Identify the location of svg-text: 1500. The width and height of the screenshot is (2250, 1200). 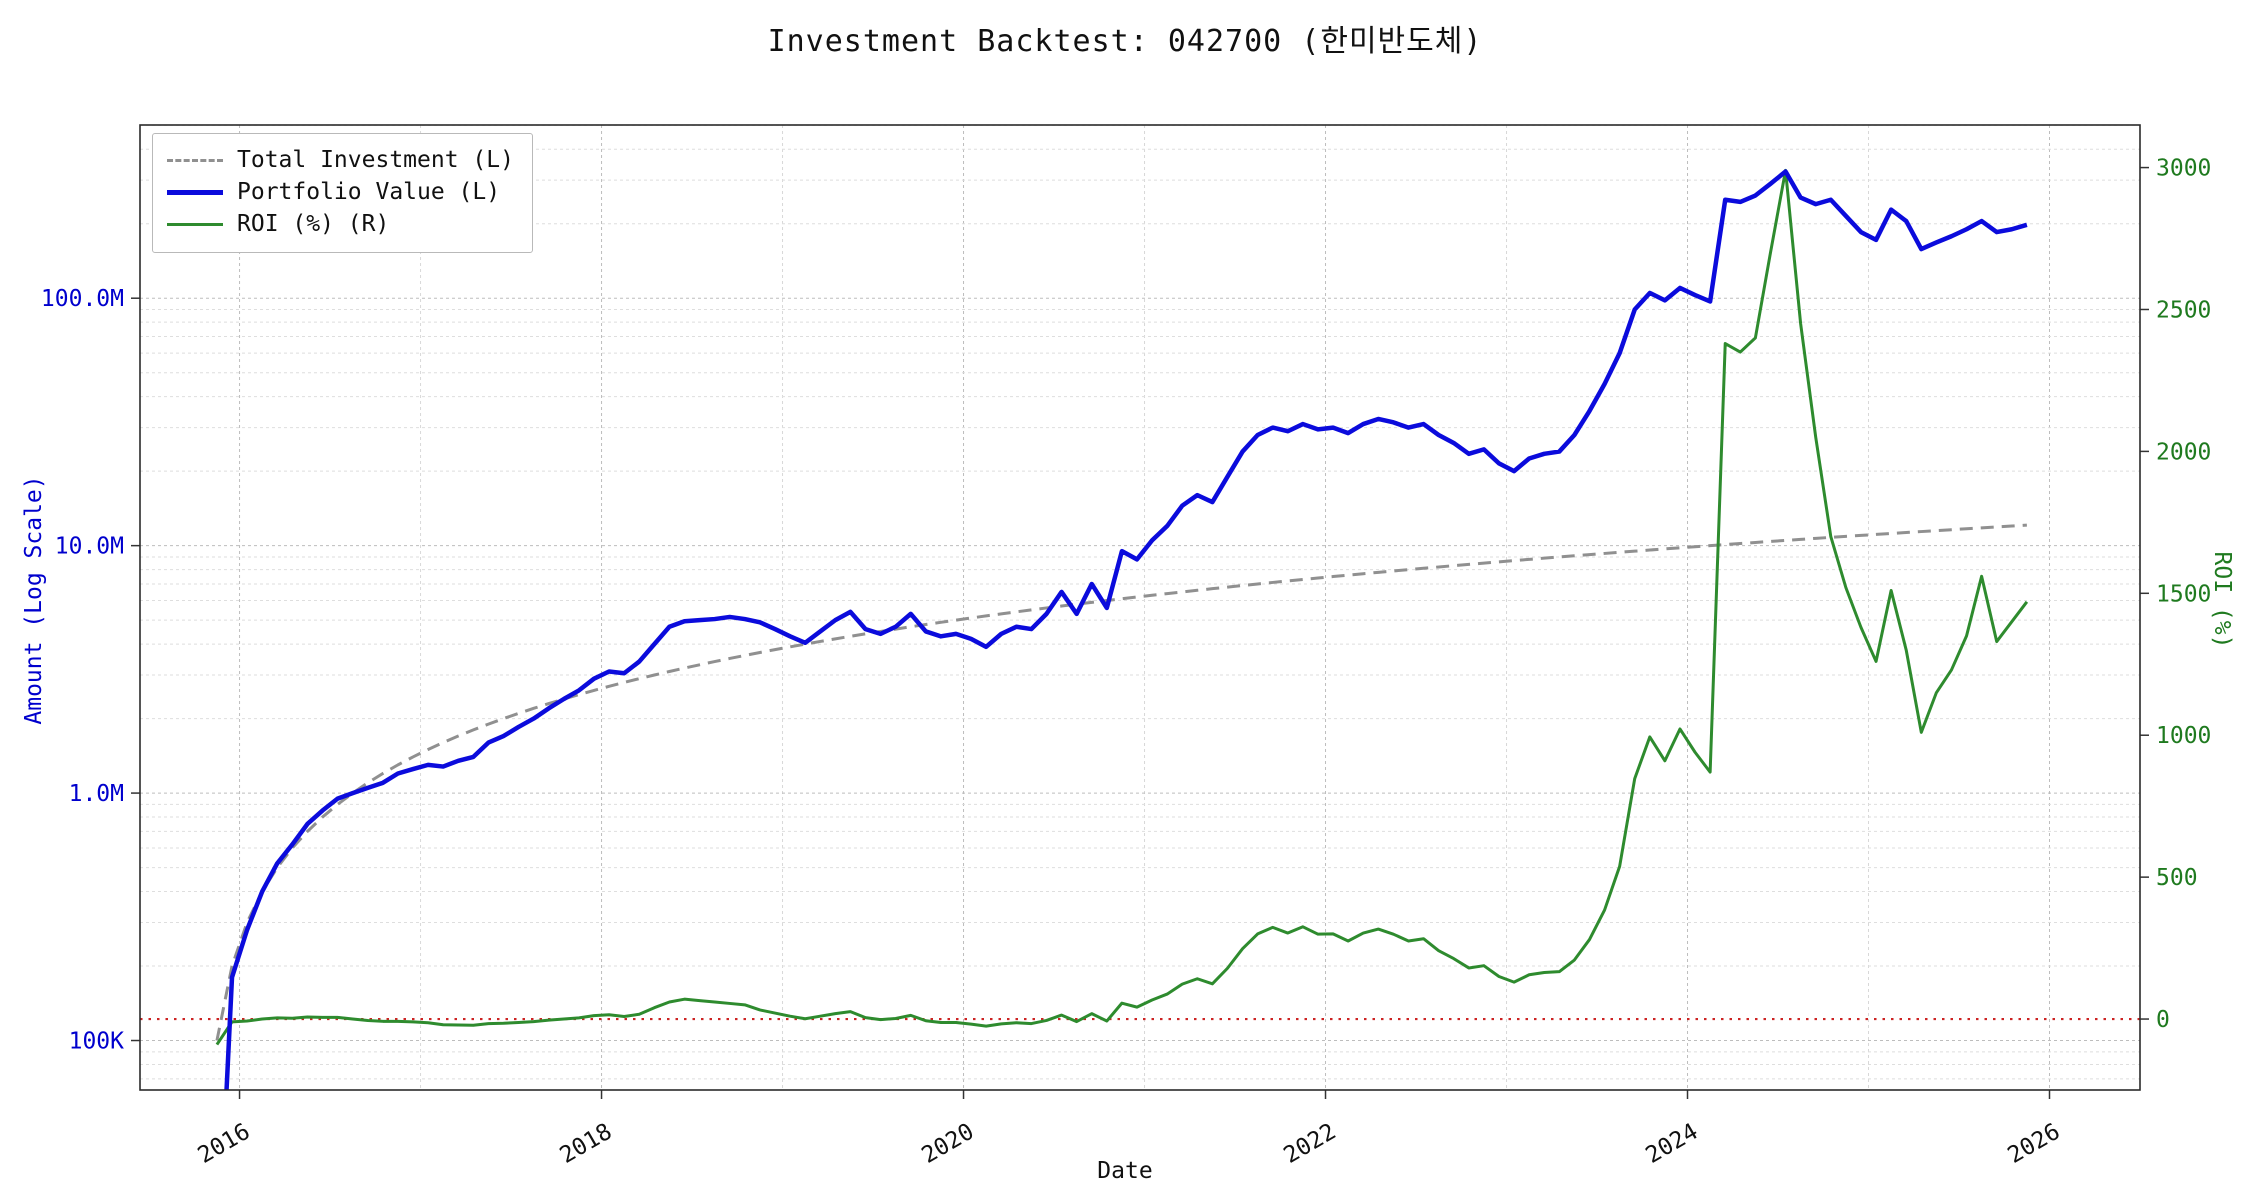
(2183, 594).